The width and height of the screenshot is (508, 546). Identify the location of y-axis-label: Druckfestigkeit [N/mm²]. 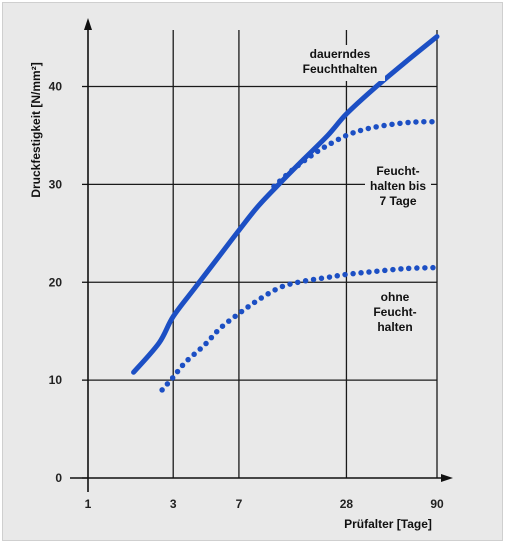
(36, 129).